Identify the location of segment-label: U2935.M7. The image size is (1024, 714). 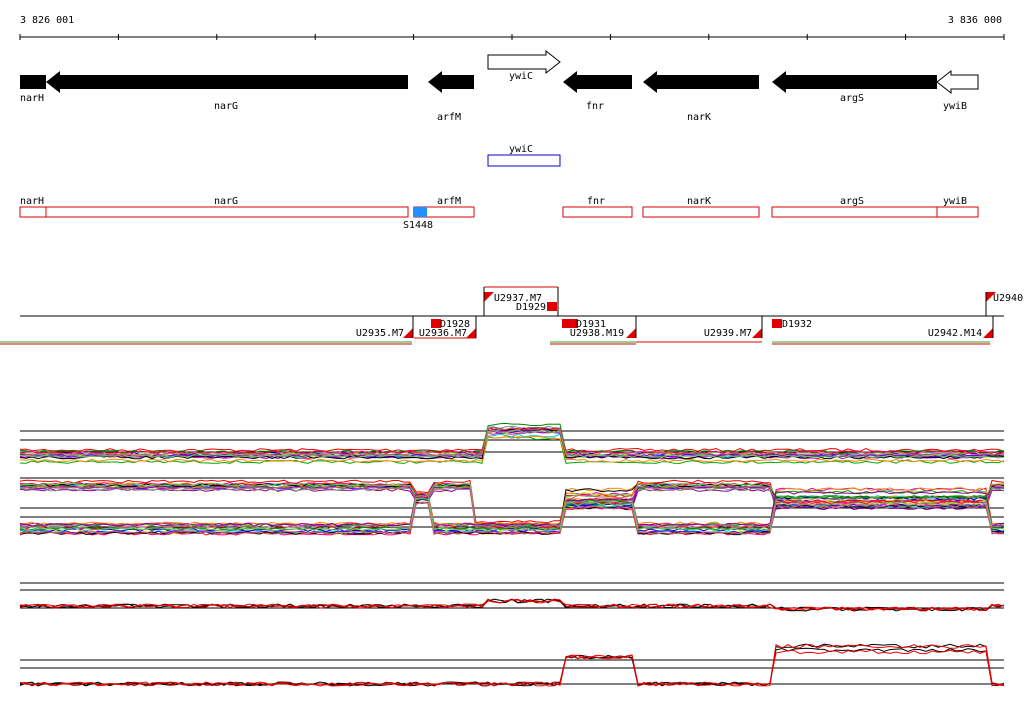
(380, 333).